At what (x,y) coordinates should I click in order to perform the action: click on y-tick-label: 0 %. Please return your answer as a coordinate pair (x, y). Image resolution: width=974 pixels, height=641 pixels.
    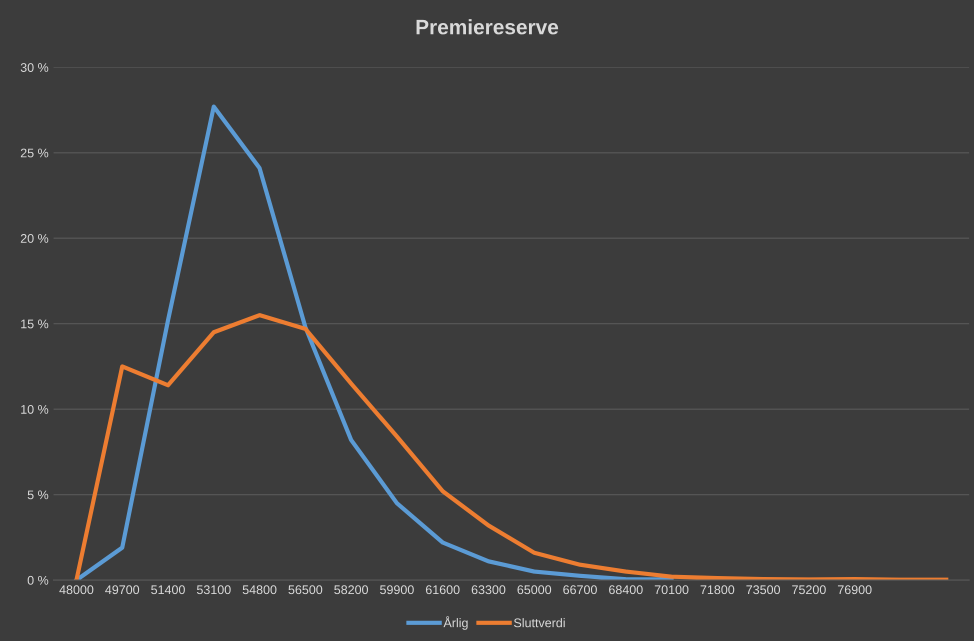
    Looking at the image, I should click on (38, 580).